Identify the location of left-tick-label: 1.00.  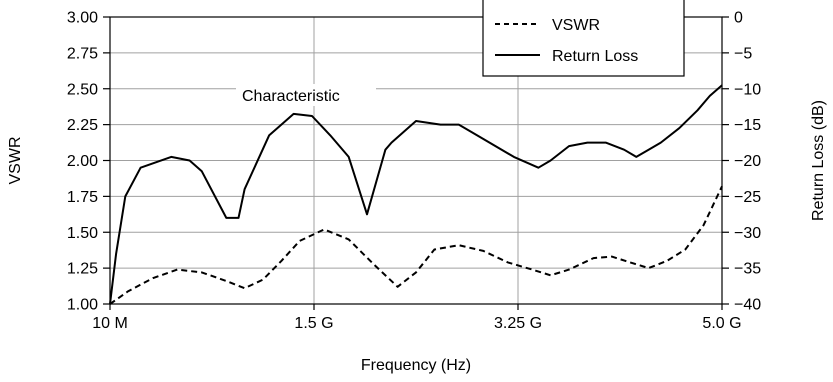
(82, 305).